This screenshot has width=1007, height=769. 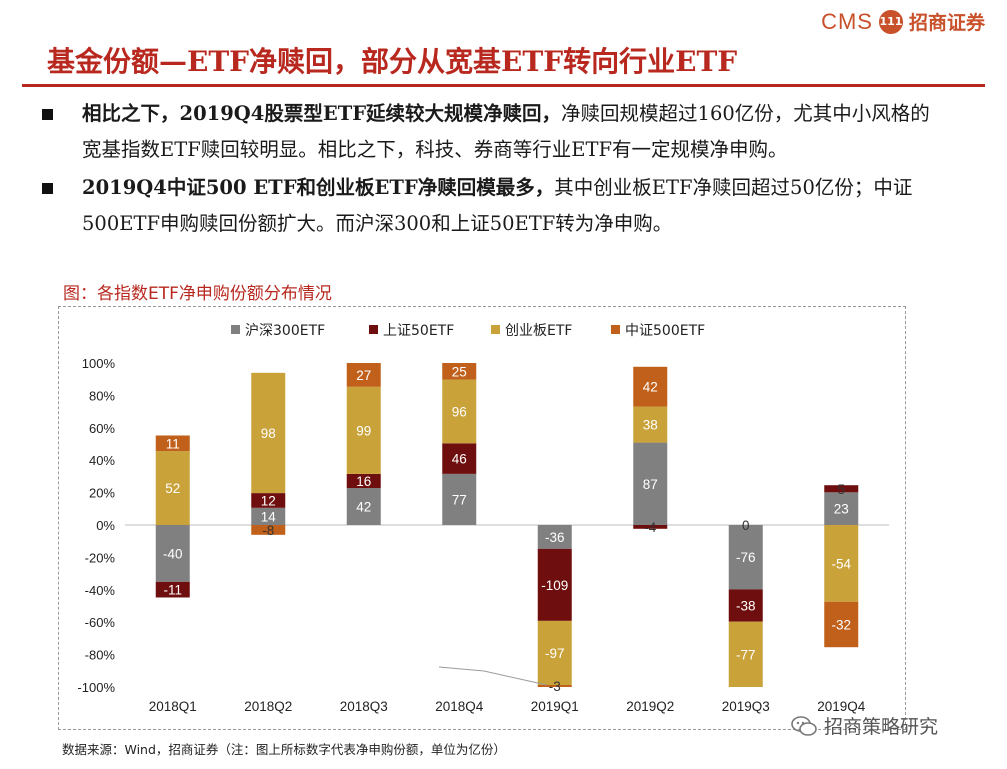 I want to click on data-label: 16, so click(x=363, y=481).